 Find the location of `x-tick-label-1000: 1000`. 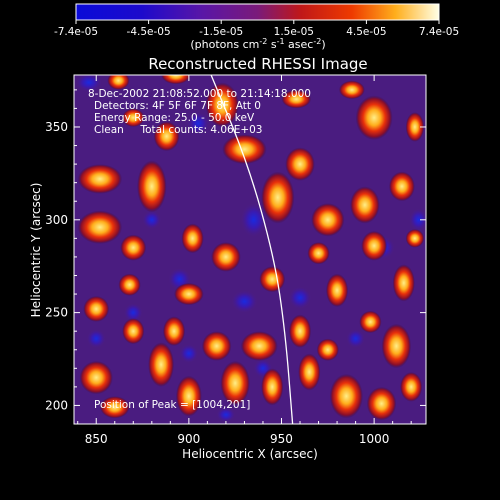

x-tick-label-1000: 1000 is located at coordinates (374, 439).